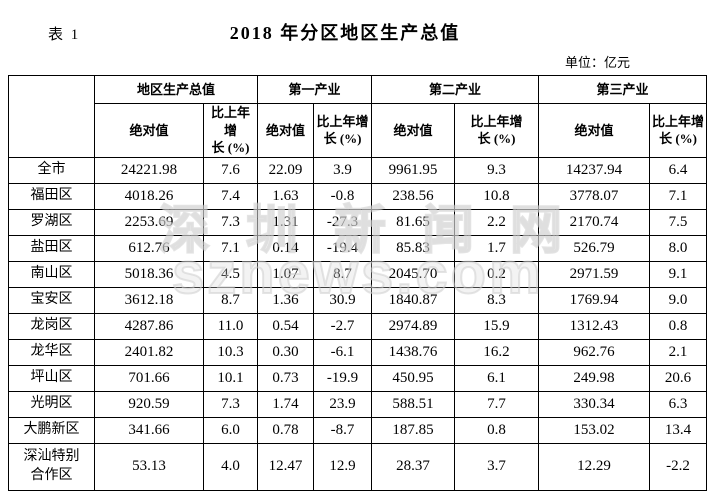 The height and width of the screenshot is (495, 713). What do you see at coordinates (413, 466) in the screenshot?
I see `value-cell: 28.37` at bounding box center [413, 466].